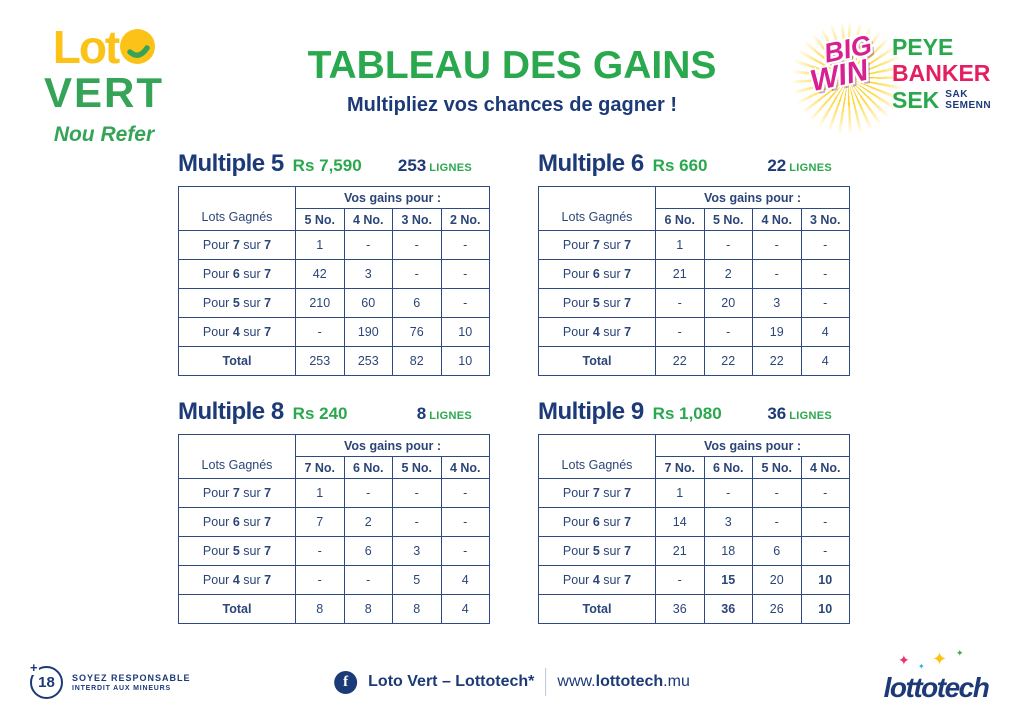 This screenshot has height=724, width=1024. I want to click on prize-cell: 19, so click(777, 332).